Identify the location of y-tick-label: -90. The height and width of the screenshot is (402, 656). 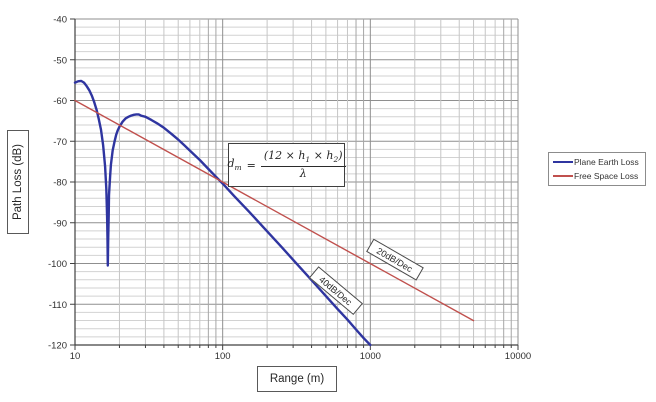
(60, 223).